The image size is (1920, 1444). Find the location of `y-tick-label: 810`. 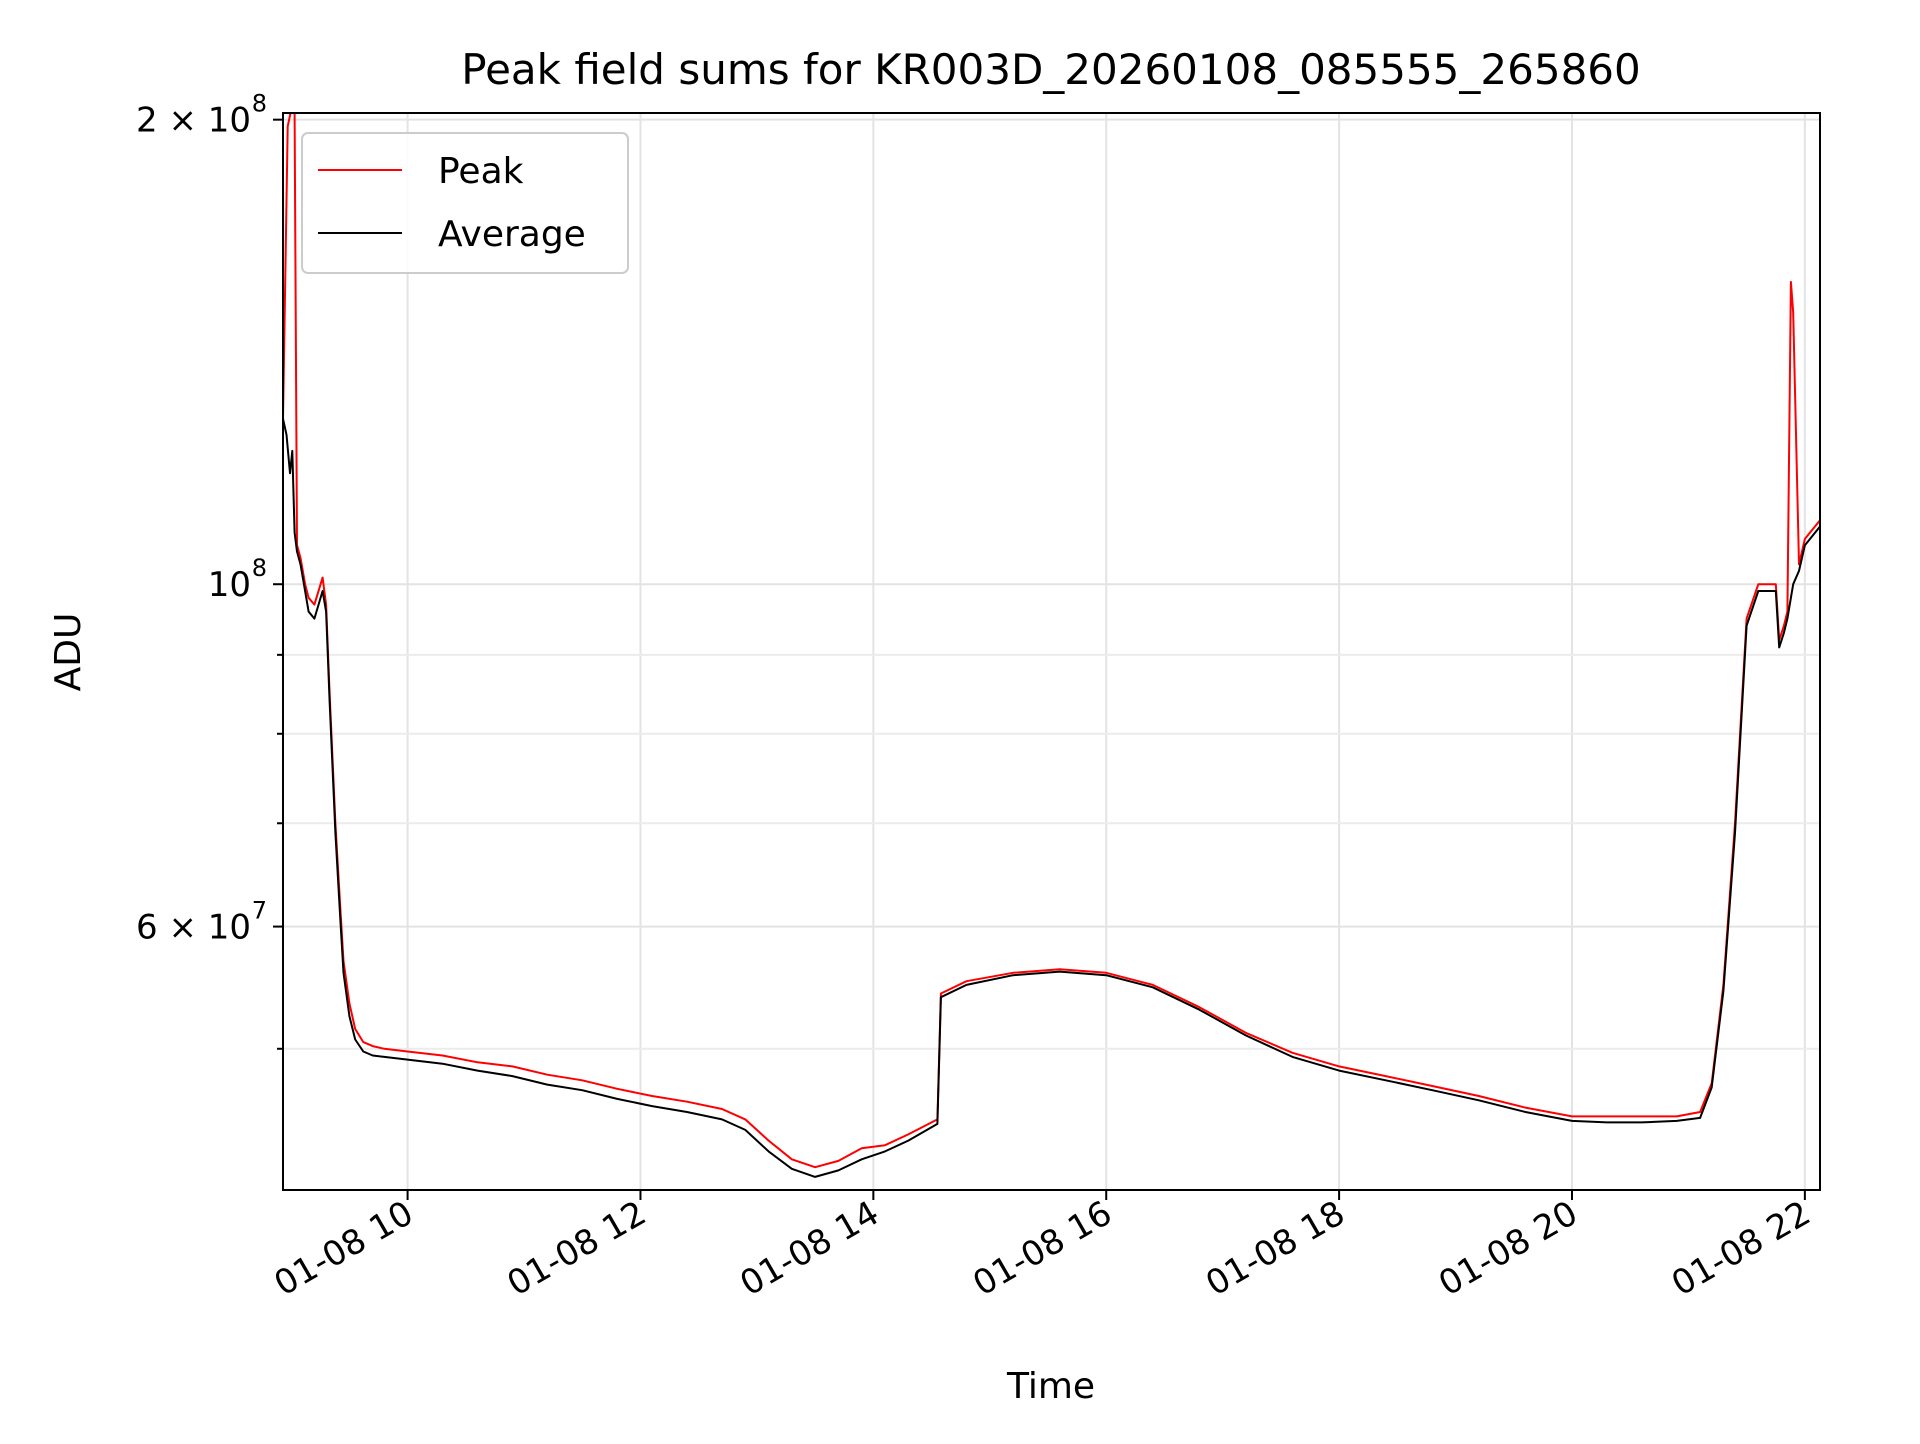

y-tick-label: 810 is located at coordinates (237, 579).